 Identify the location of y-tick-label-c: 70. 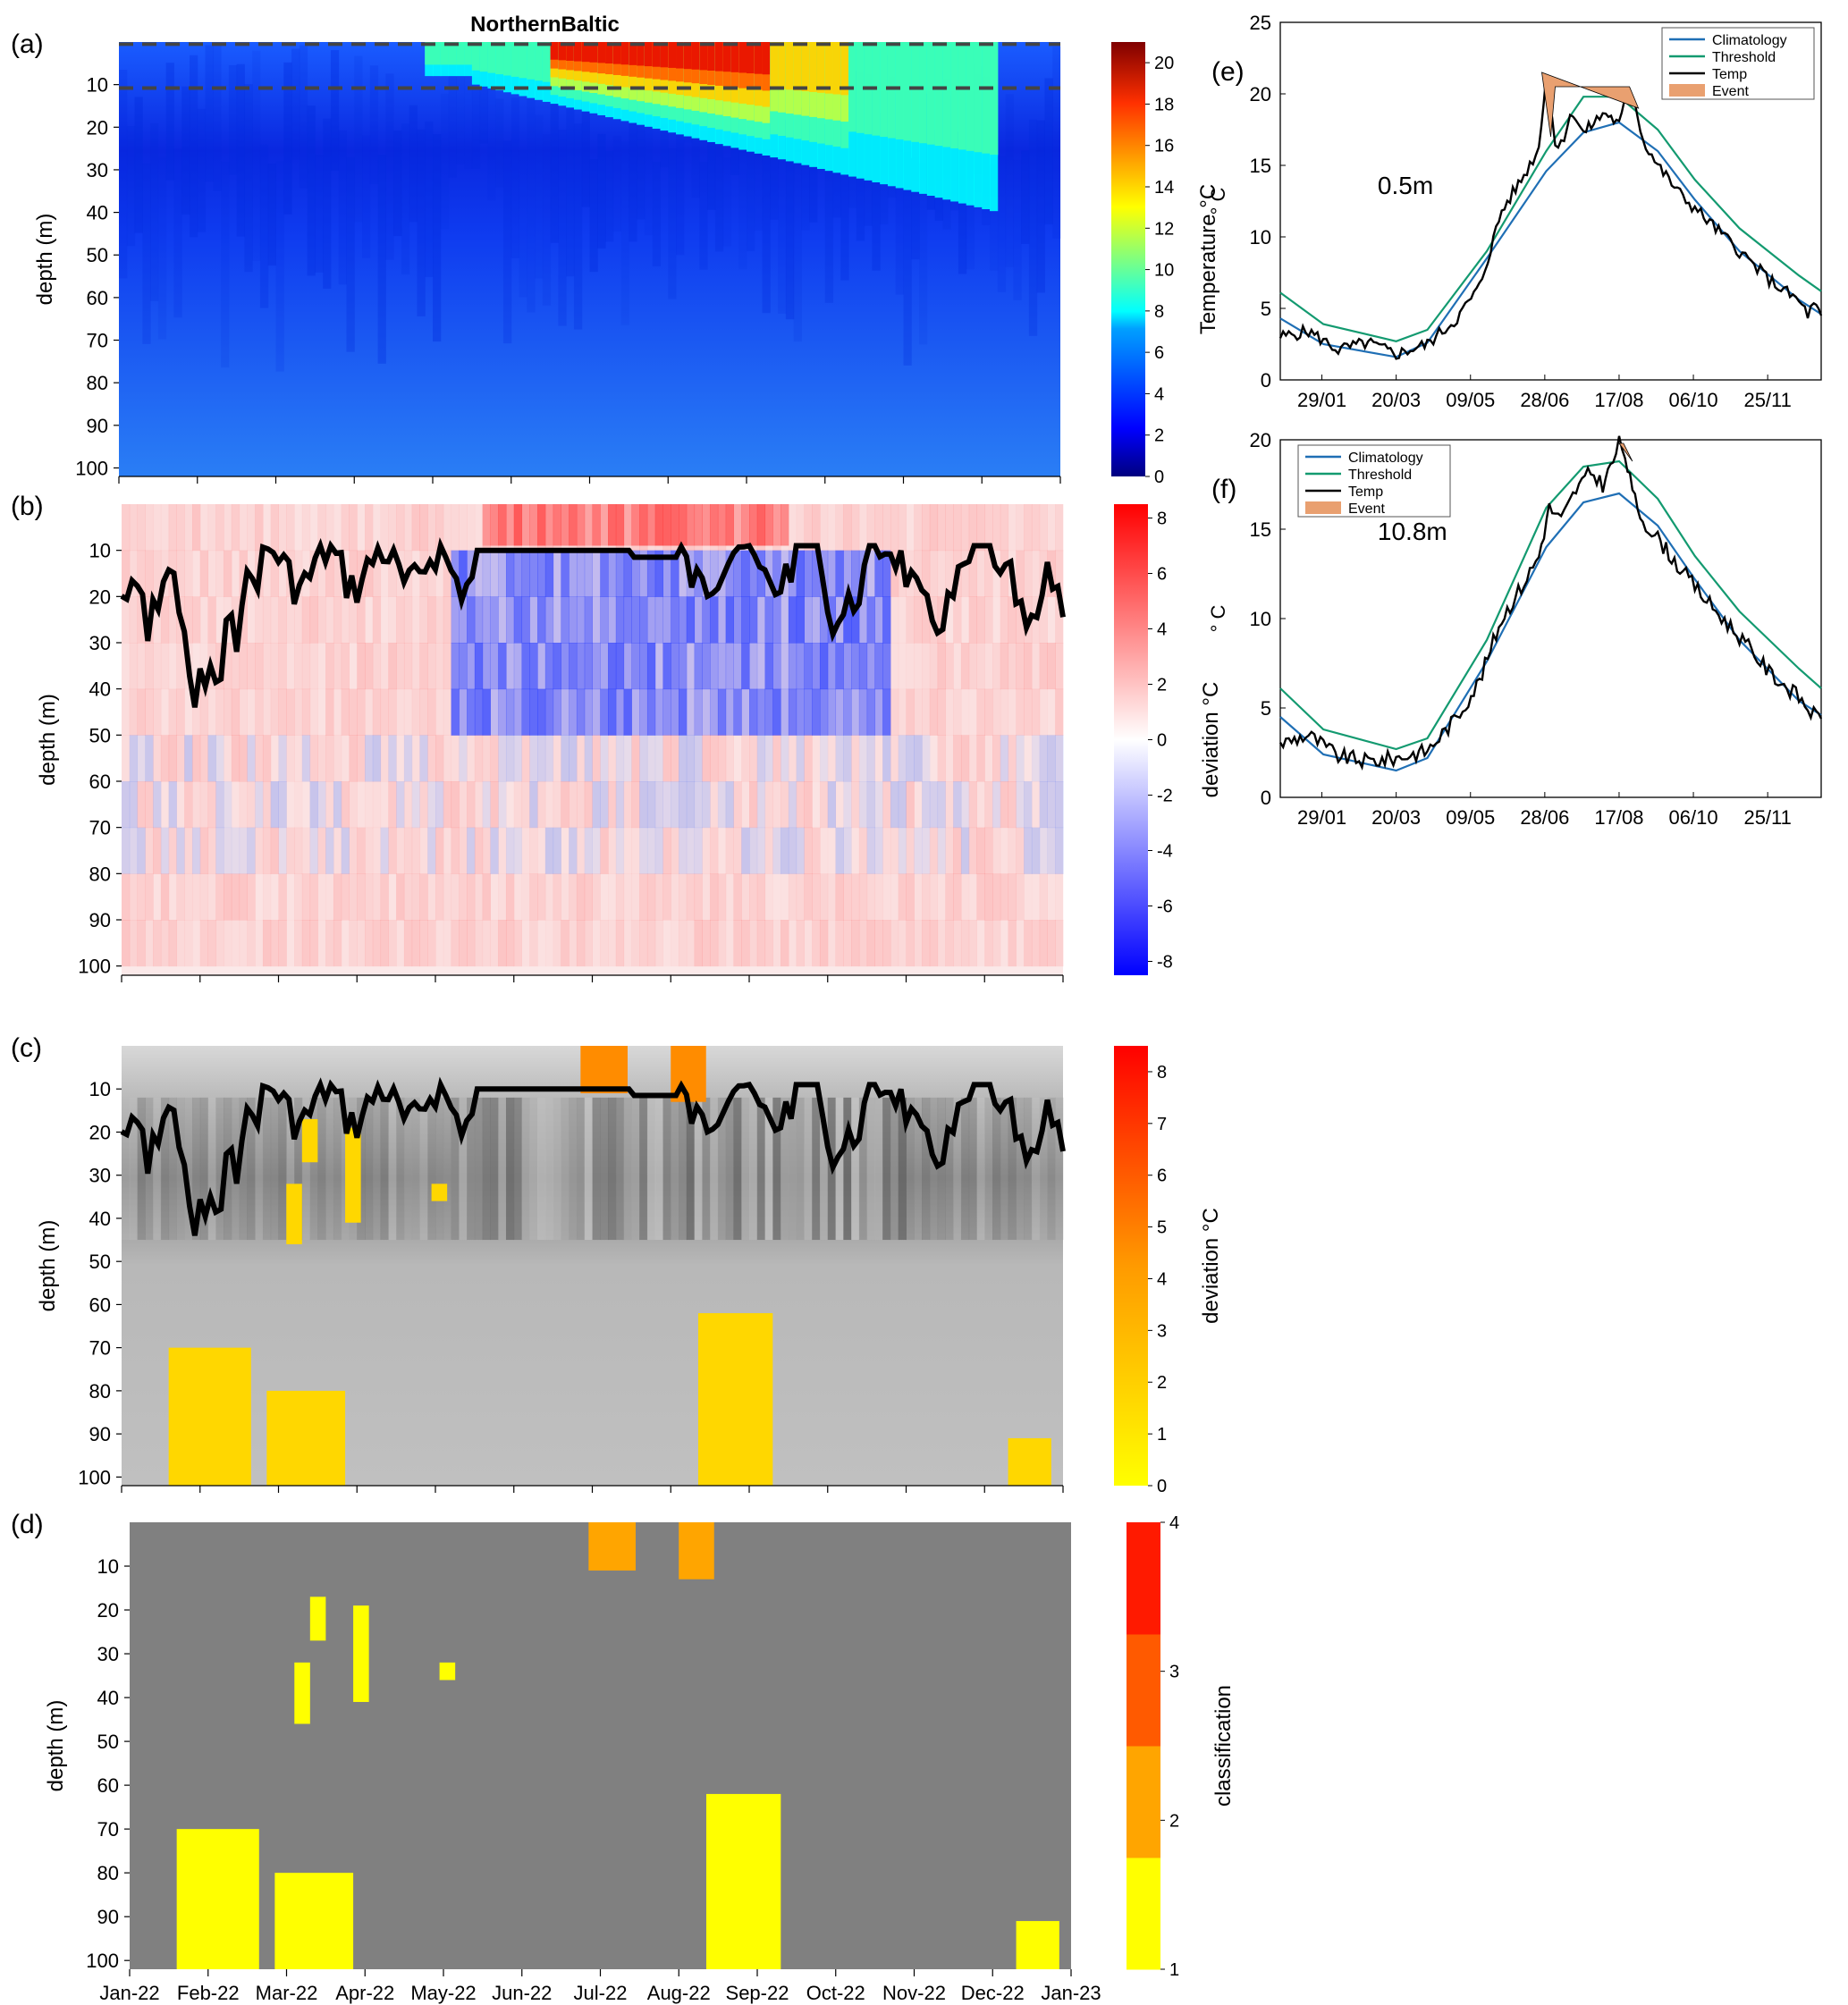
(100, 1348).